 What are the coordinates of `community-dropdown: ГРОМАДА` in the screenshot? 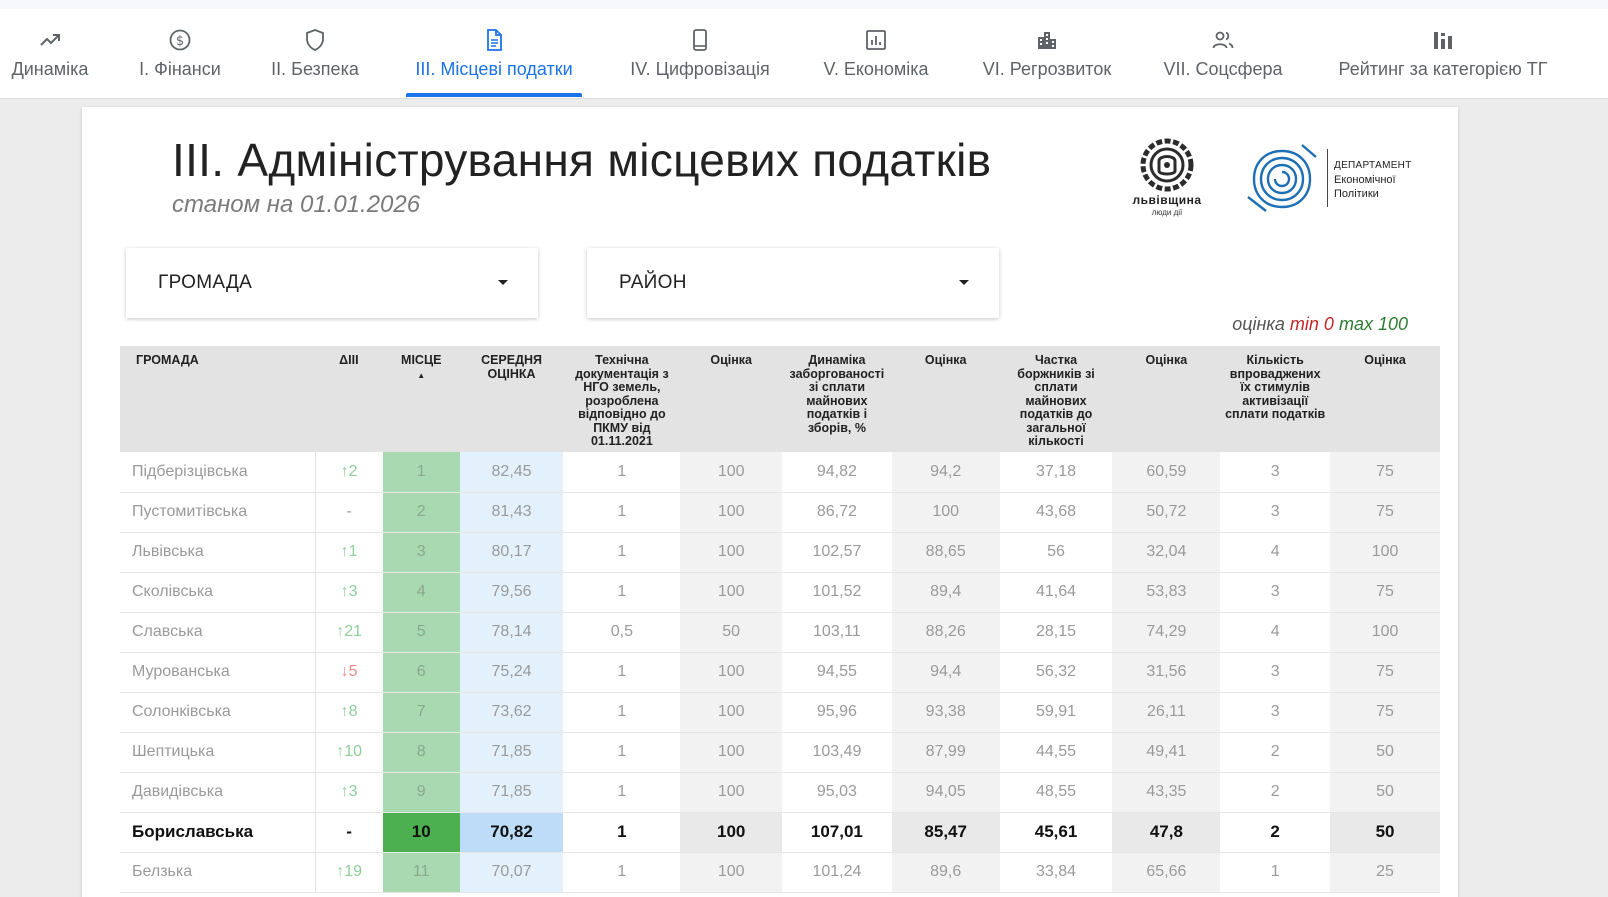 It's located at (332, 283).